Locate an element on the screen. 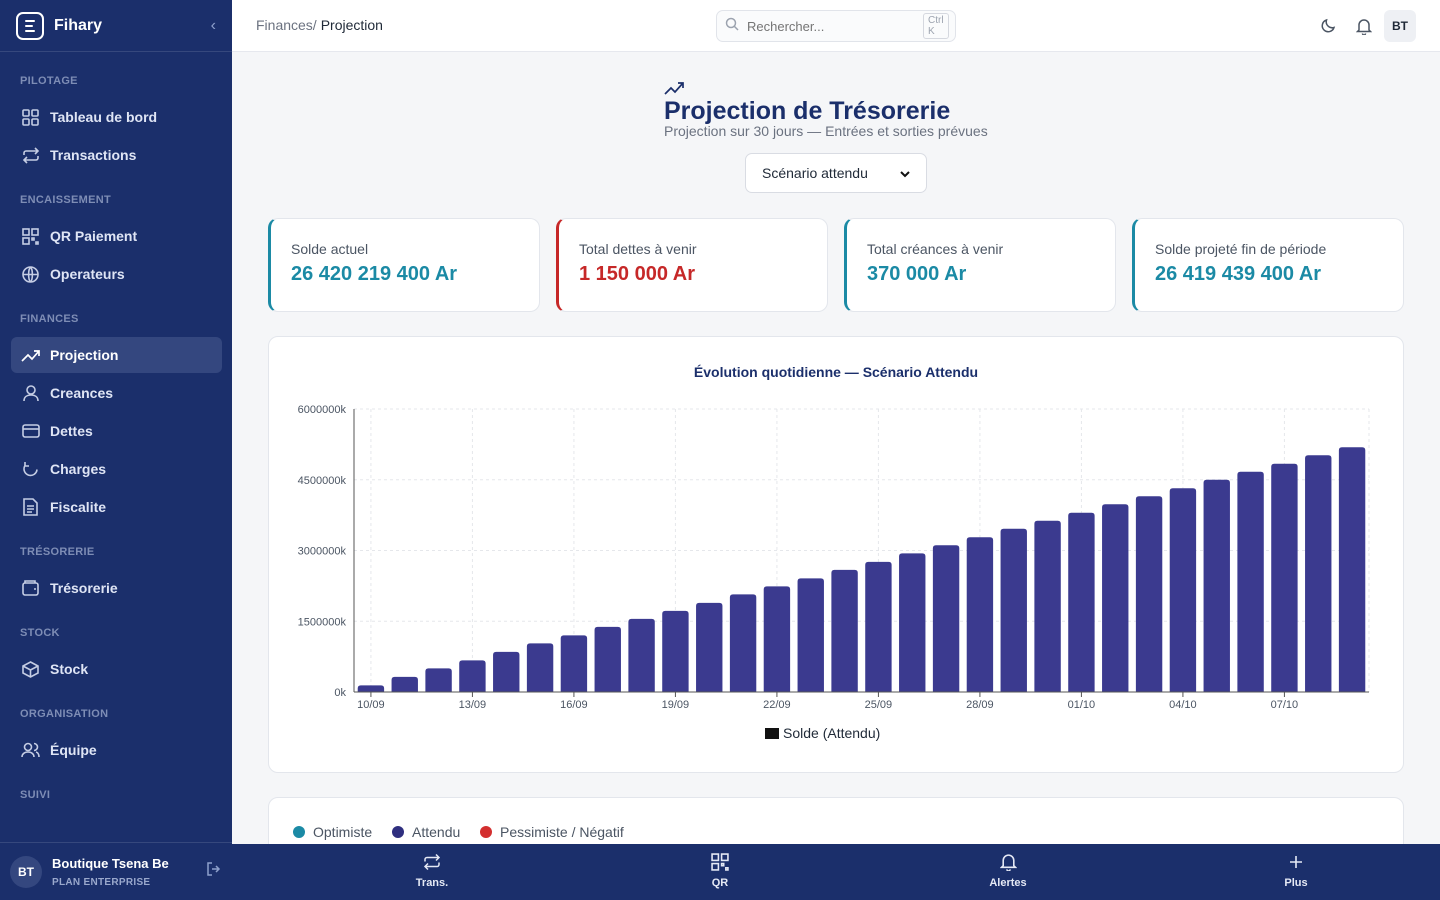 This screenshot has width=1440, height=900. kpi-total-creances: Total créances à venir 370 000 Ar is located at coordinates (980, 265).